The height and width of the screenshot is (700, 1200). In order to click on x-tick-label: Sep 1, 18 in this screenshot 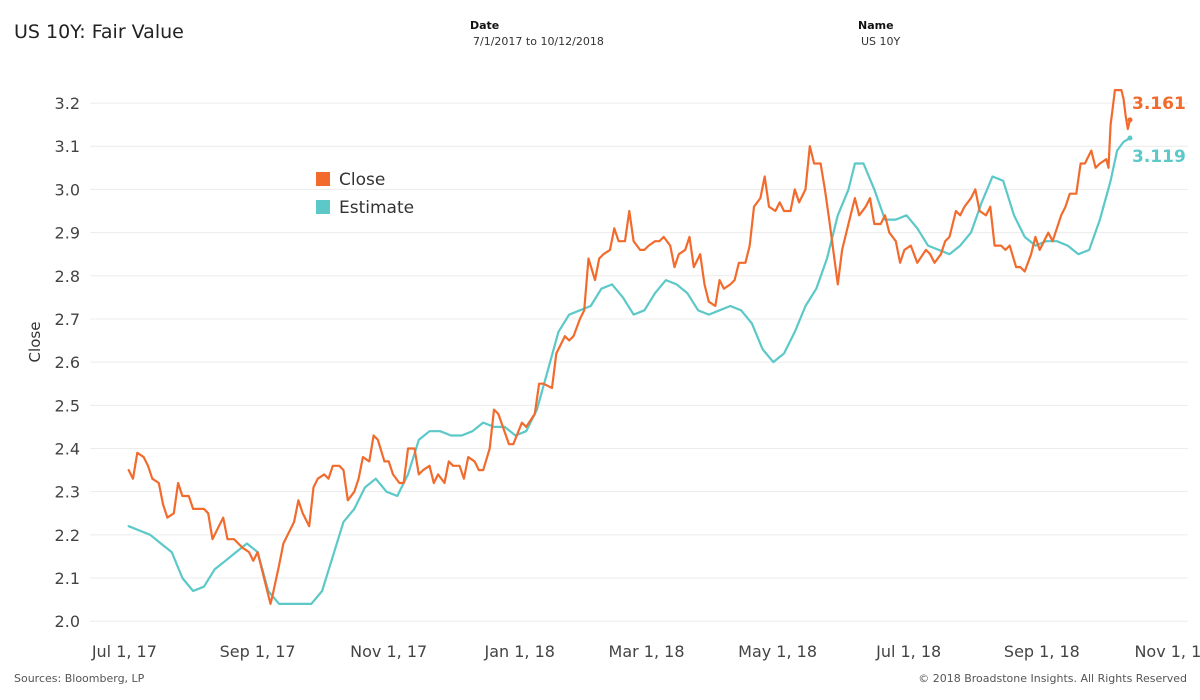, I will do `click(1042, 651)`.